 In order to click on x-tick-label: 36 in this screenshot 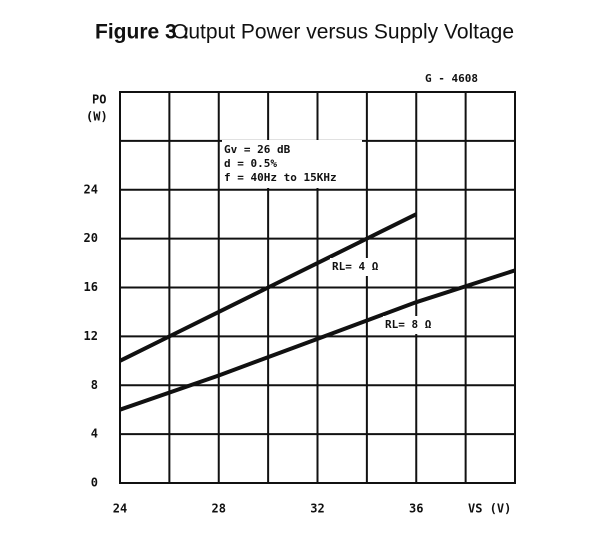, I will do `click(416, 509)`.